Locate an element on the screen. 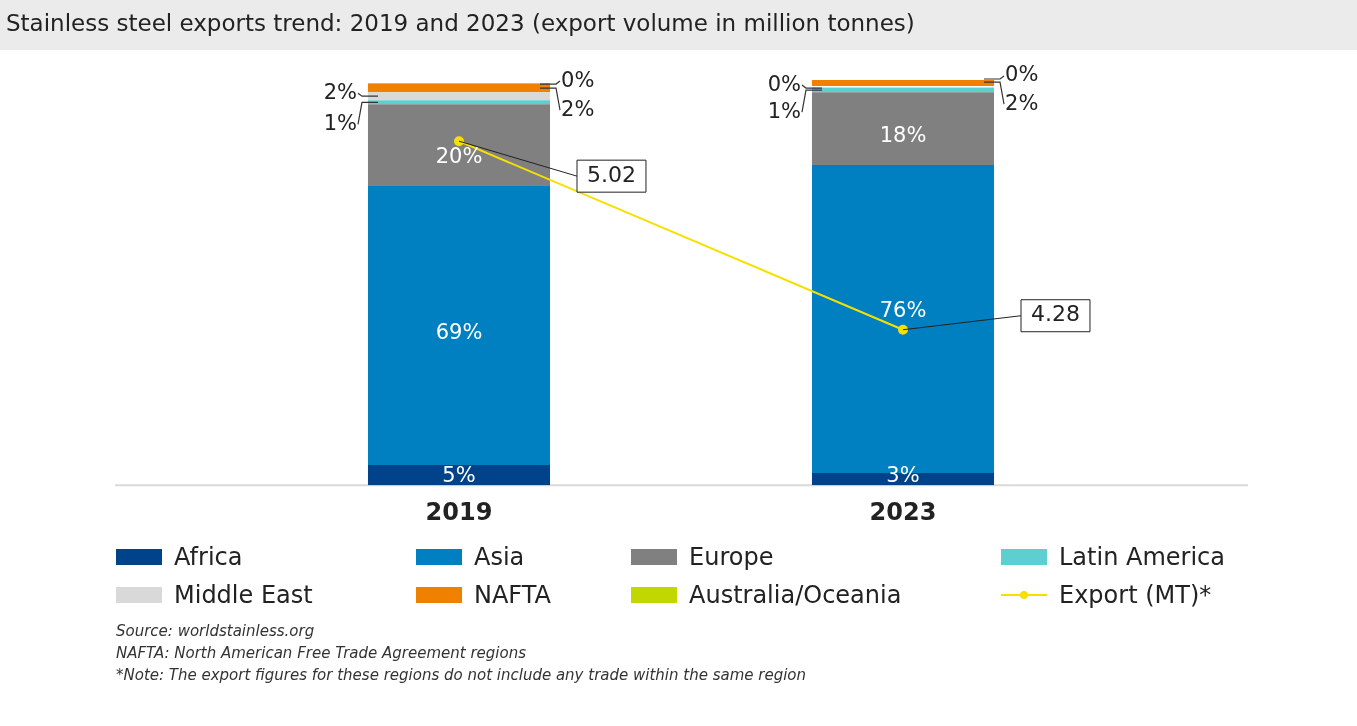 This screenshot has height=726, width=1357. data-label: 4.28 is located at coordinates (1055, 314).